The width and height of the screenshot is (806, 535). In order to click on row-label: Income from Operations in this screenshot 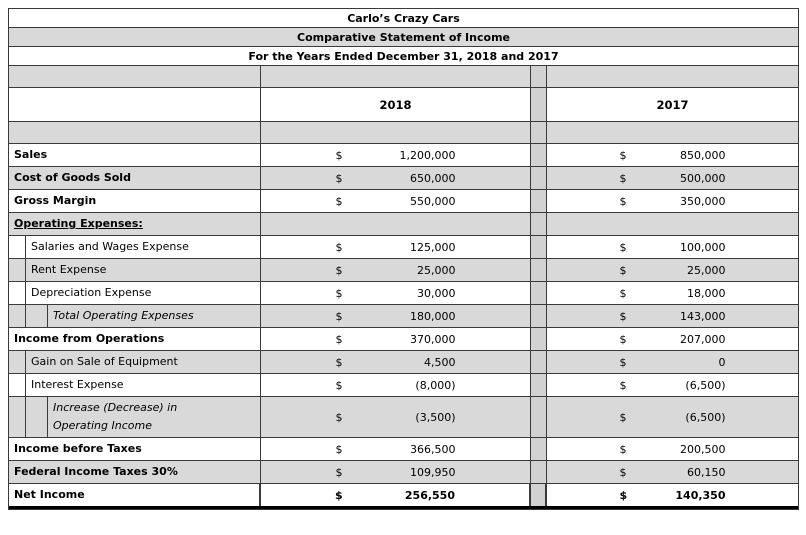, I will do `click(89, 338)`.